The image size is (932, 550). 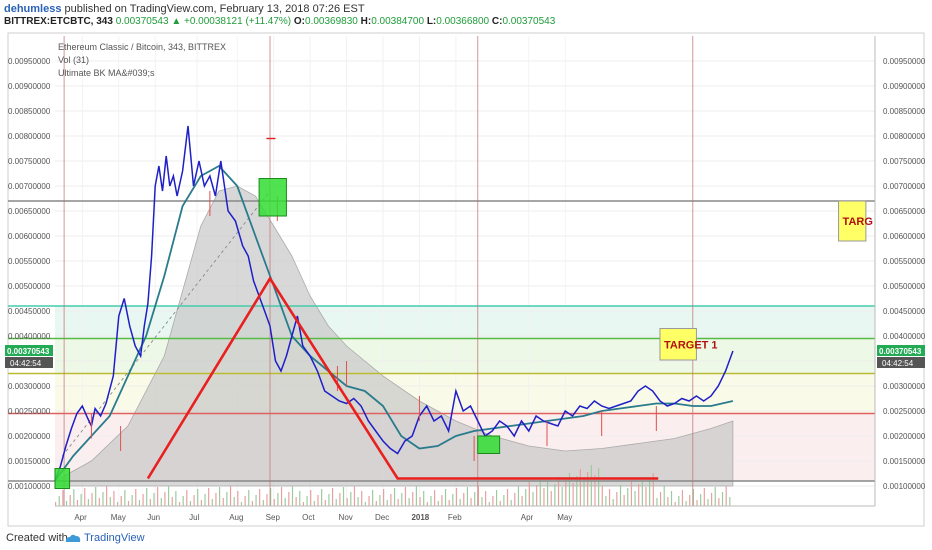 What do you see at coordinates (29, 236) in the screenshot?
I see `y-tick-left: 0.00600000` at bounding box center [29, 236].